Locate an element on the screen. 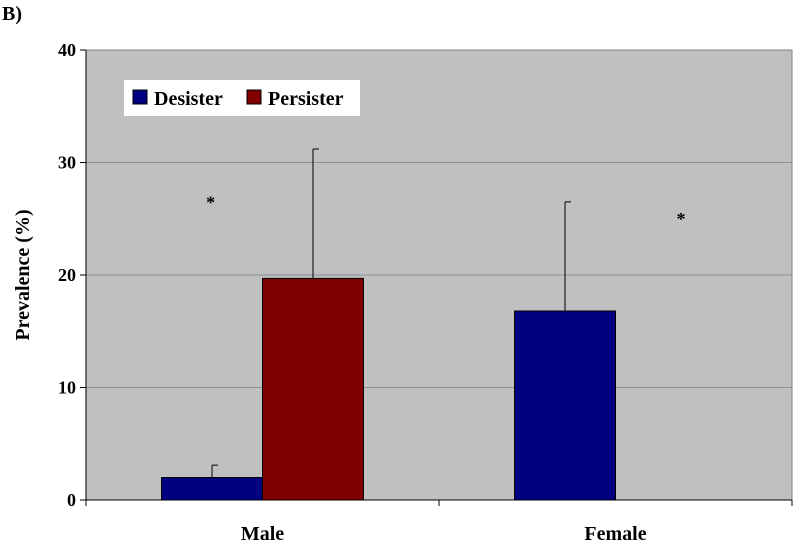  x-category-label: Female is located at coordinates (615, 534).